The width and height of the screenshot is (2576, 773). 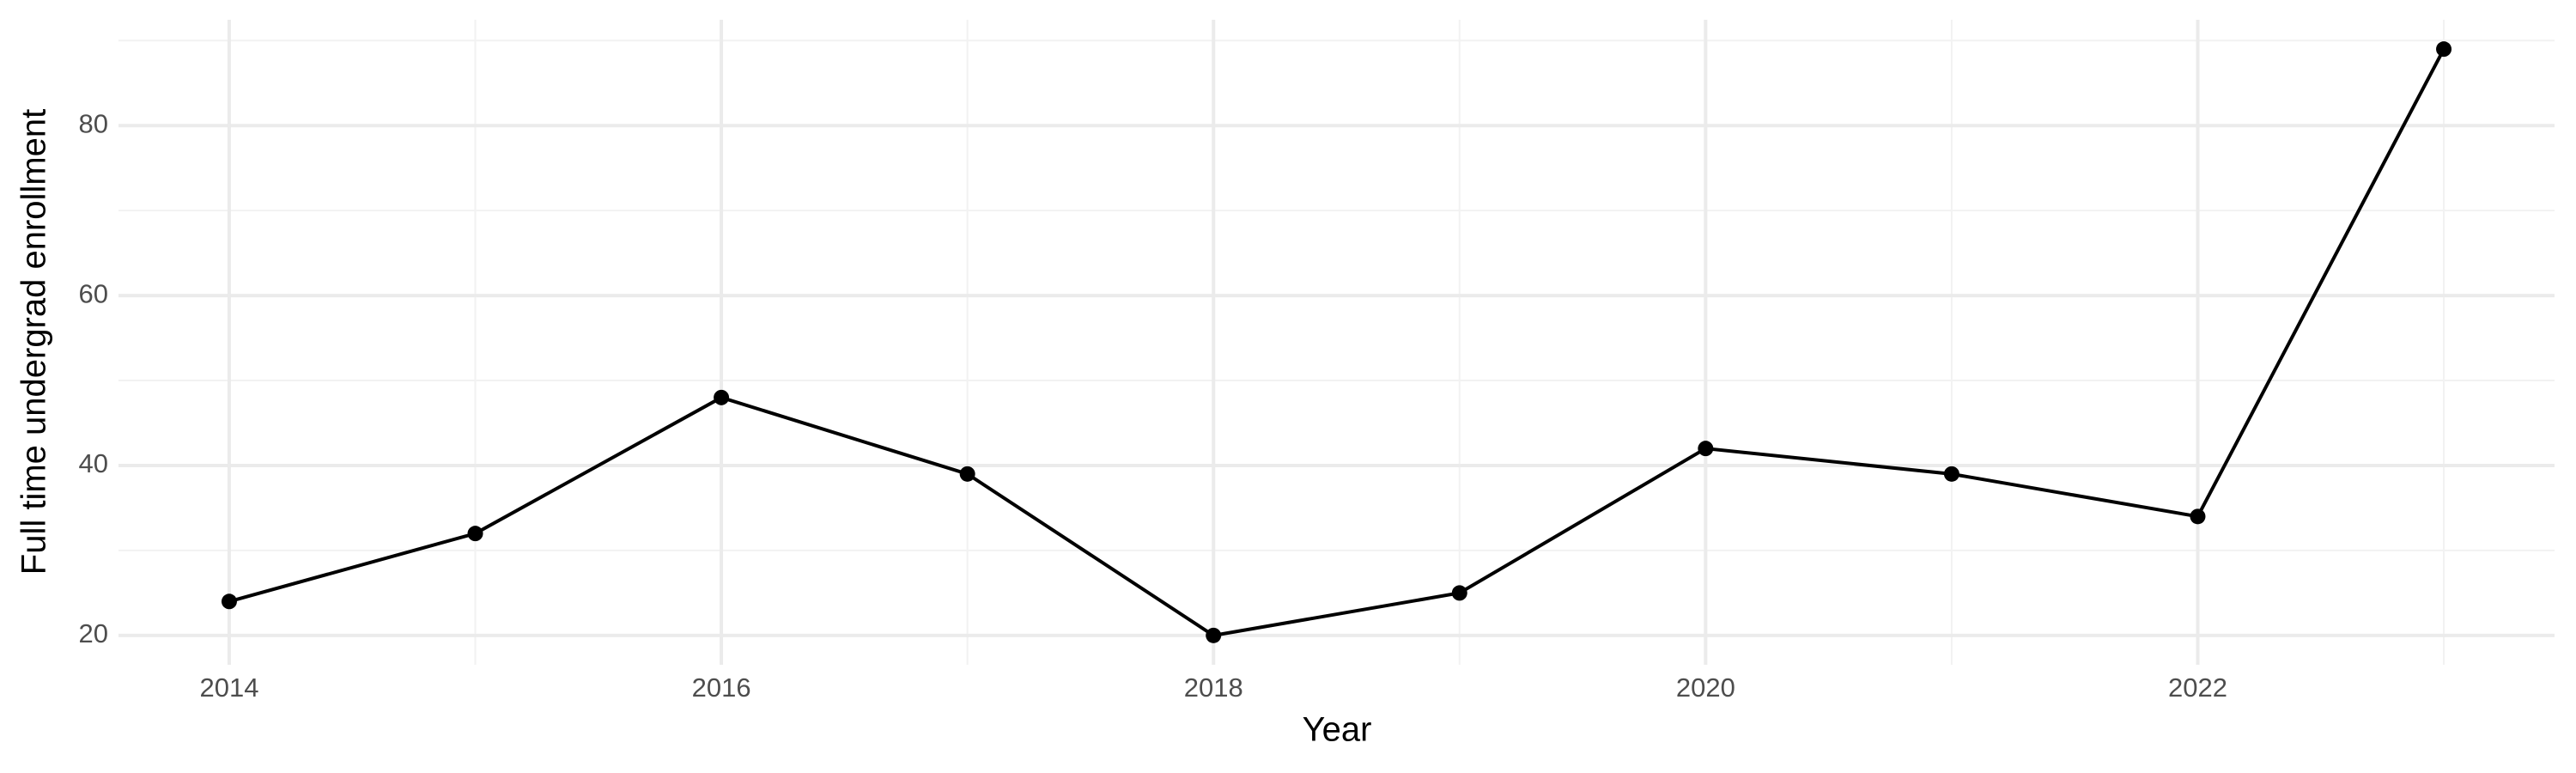 I want to click on x-tick-label: 2020, so click(x=1705, y=688).